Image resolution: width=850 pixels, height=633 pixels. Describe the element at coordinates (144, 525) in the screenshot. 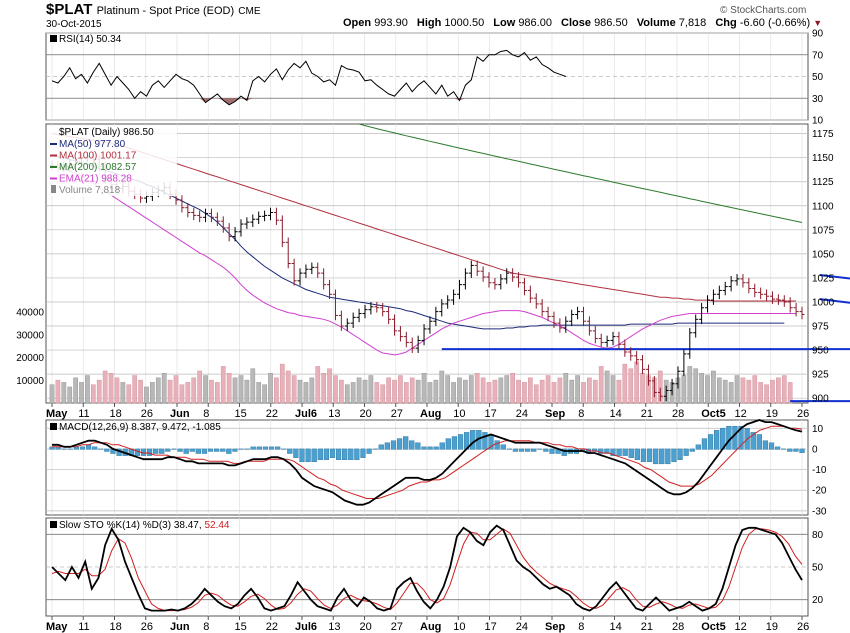

I see `sto-title: Slow STO %K(14) %D(3) 38.47, 52.44` at that location.